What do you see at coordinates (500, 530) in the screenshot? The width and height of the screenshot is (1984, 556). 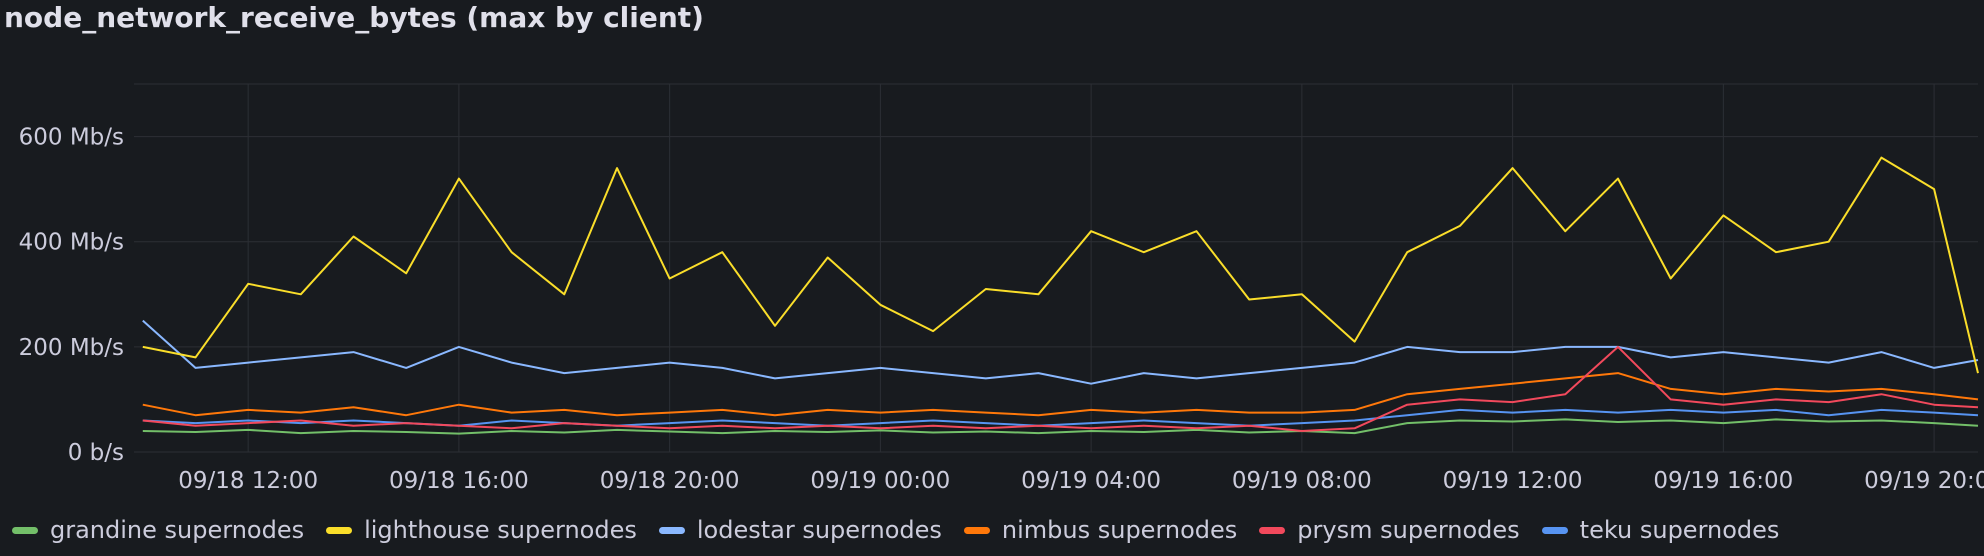 I see `legend-label: lighthouse supernodes` at bounding box center [500, 530].